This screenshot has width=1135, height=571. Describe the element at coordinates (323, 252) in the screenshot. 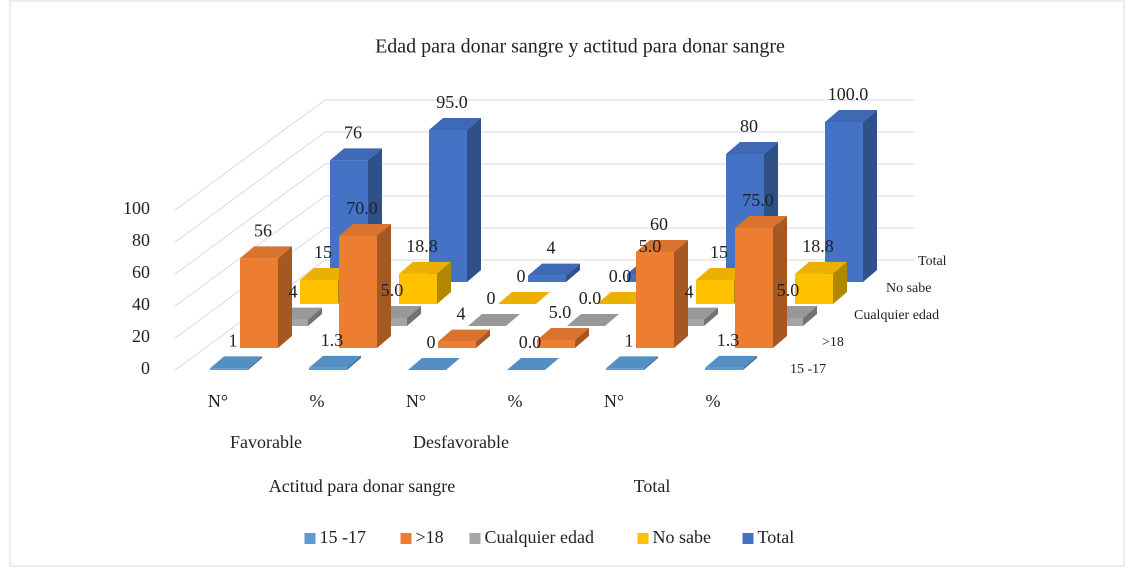

I see `data-label: 15` at that location.